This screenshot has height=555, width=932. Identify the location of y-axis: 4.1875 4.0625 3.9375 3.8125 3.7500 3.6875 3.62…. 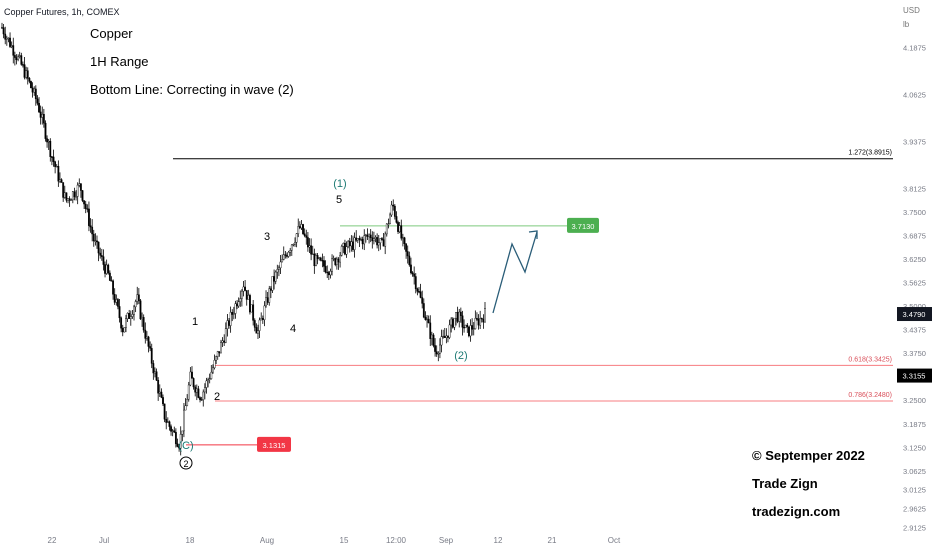
(914, 287).